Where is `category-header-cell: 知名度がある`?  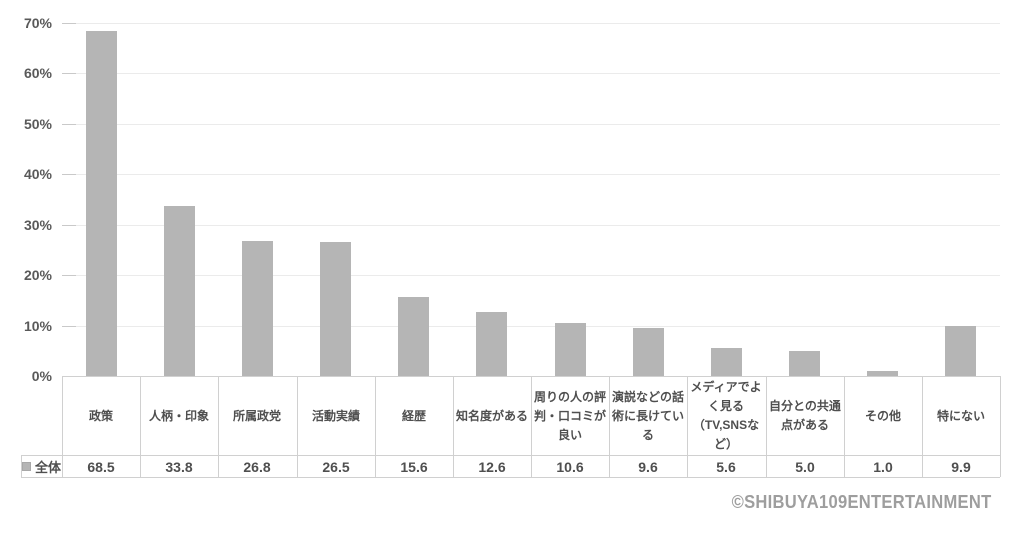
category-header-cell: 知名度がある is located at coordinates (491, 415).